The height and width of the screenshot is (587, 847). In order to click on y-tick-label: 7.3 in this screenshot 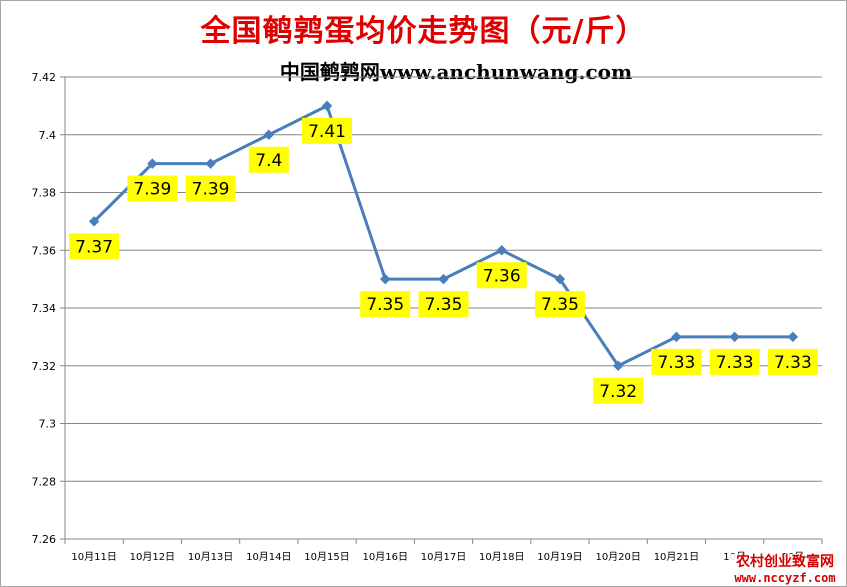, I will do `click(48, 424)`.